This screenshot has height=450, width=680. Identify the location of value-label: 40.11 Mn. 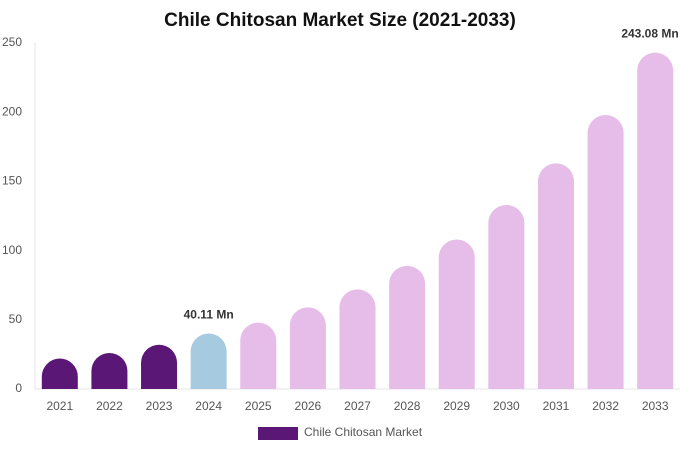
(209, 315).